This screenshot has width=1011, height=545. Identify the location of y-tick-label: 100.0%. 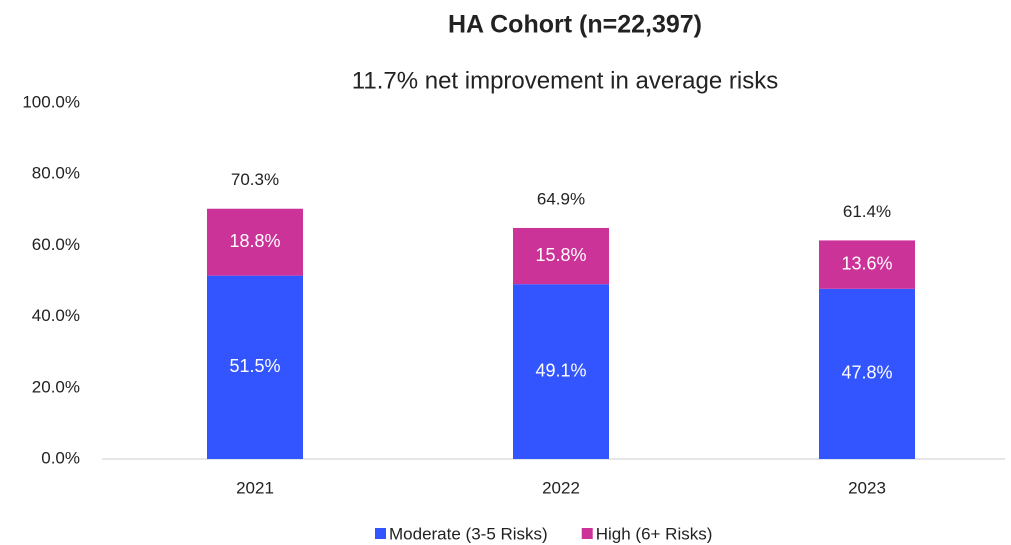
(51, 101).